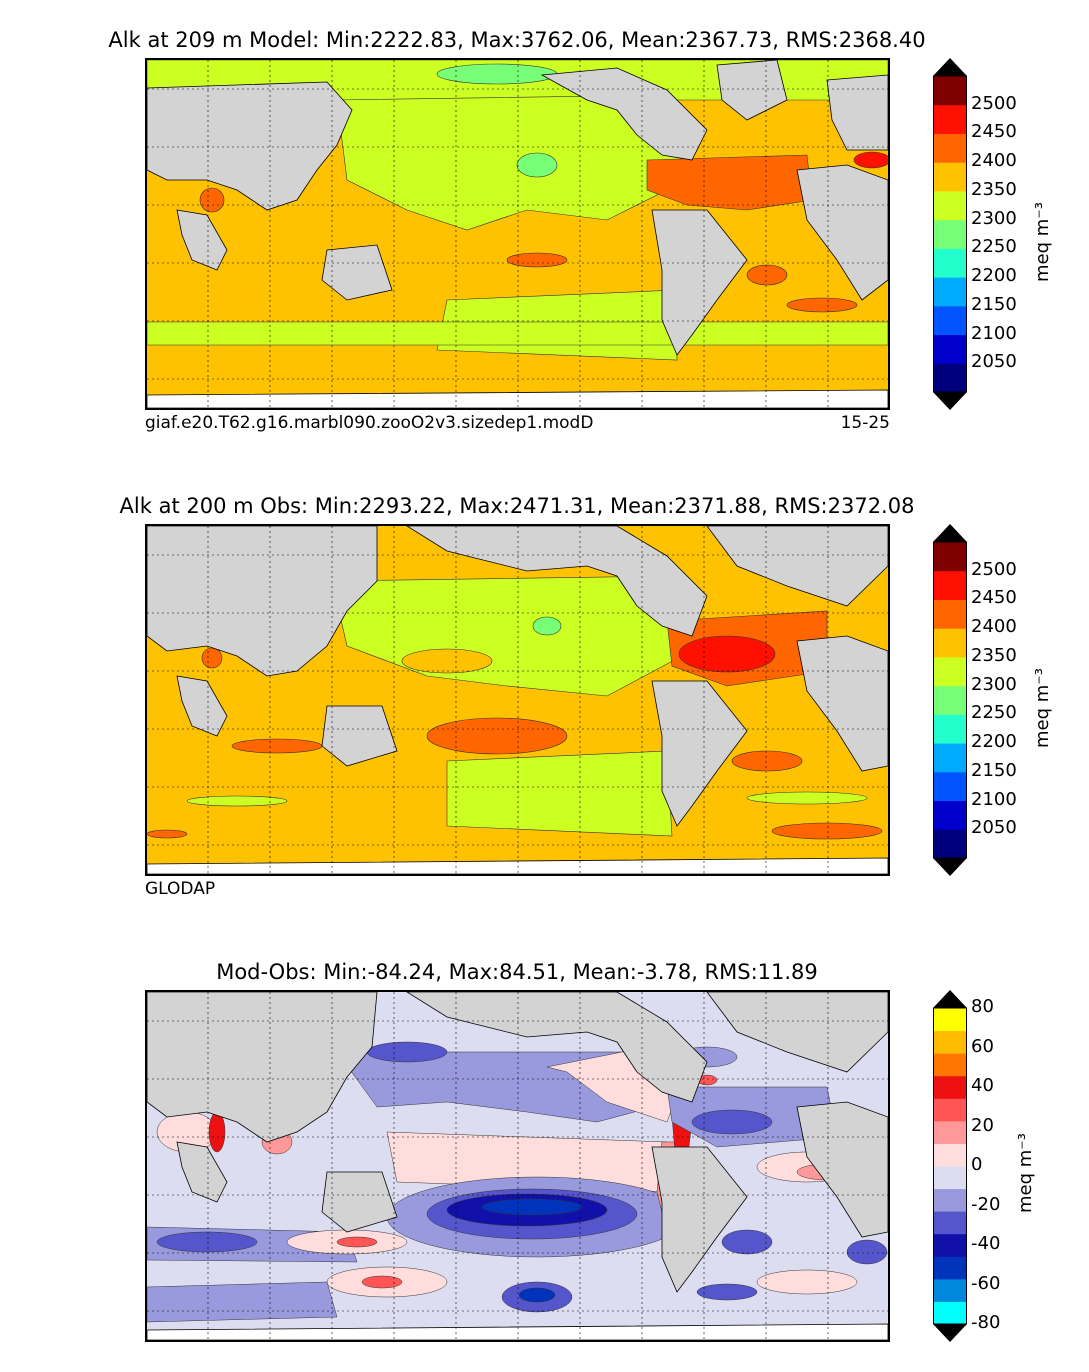  I want to click on panel2-colorbar, so click(950, 700).